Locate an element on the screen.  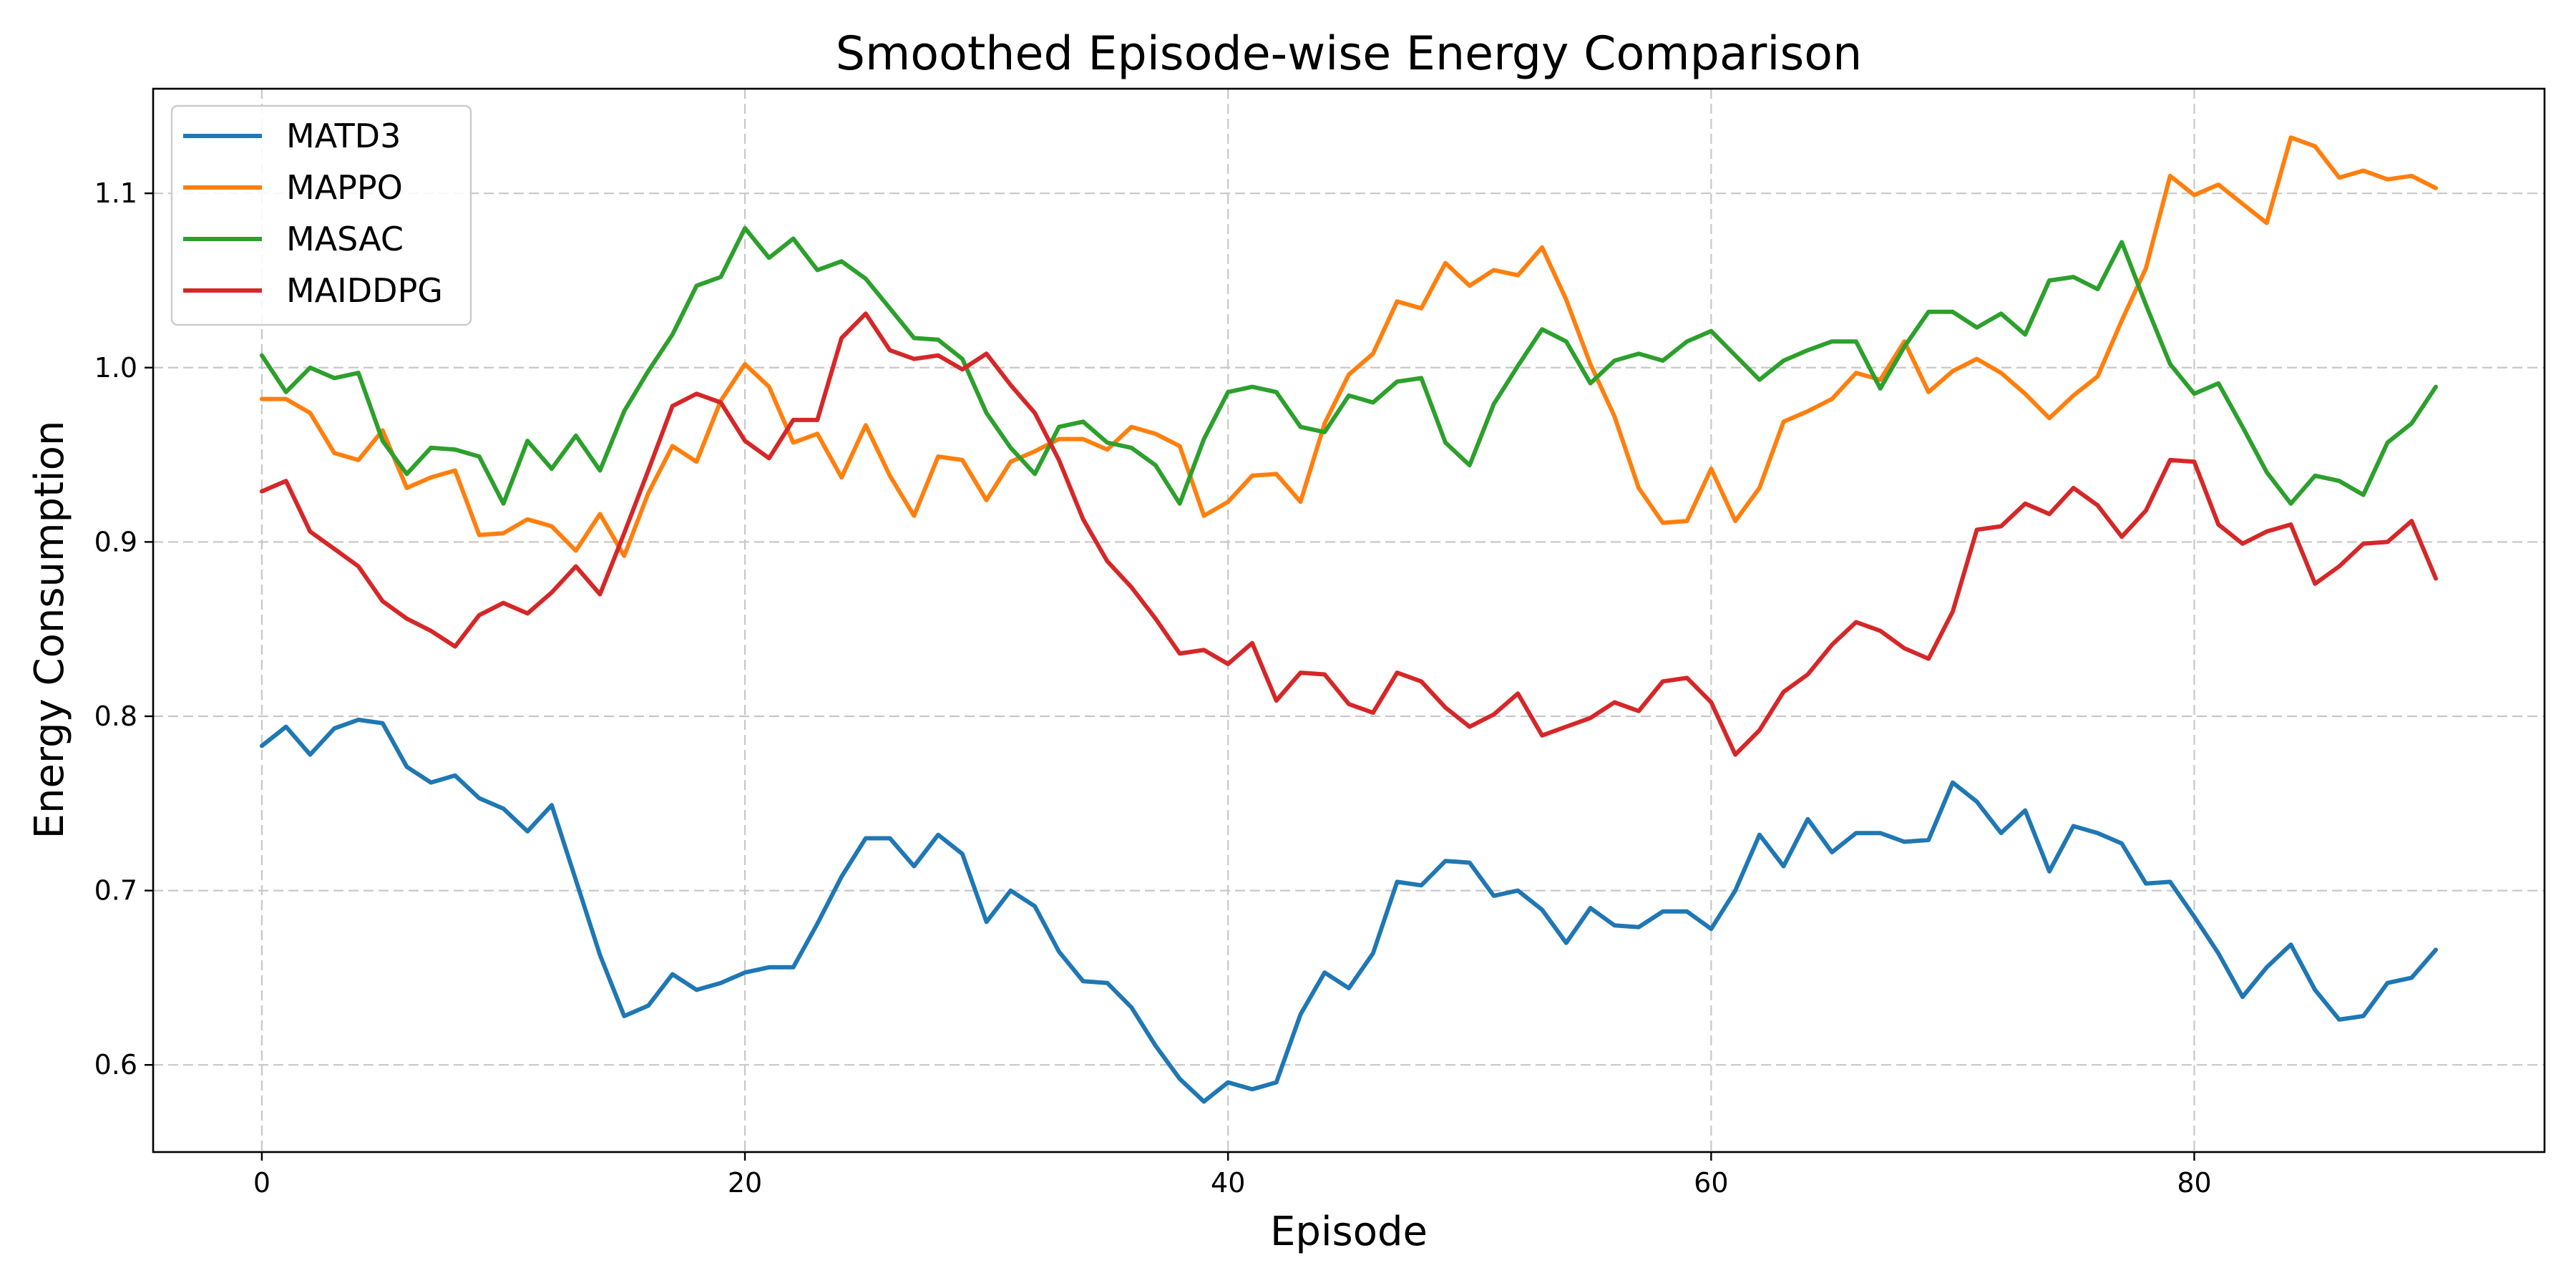
y-tick-label: 1.0 is located at coordinates (115, 368).